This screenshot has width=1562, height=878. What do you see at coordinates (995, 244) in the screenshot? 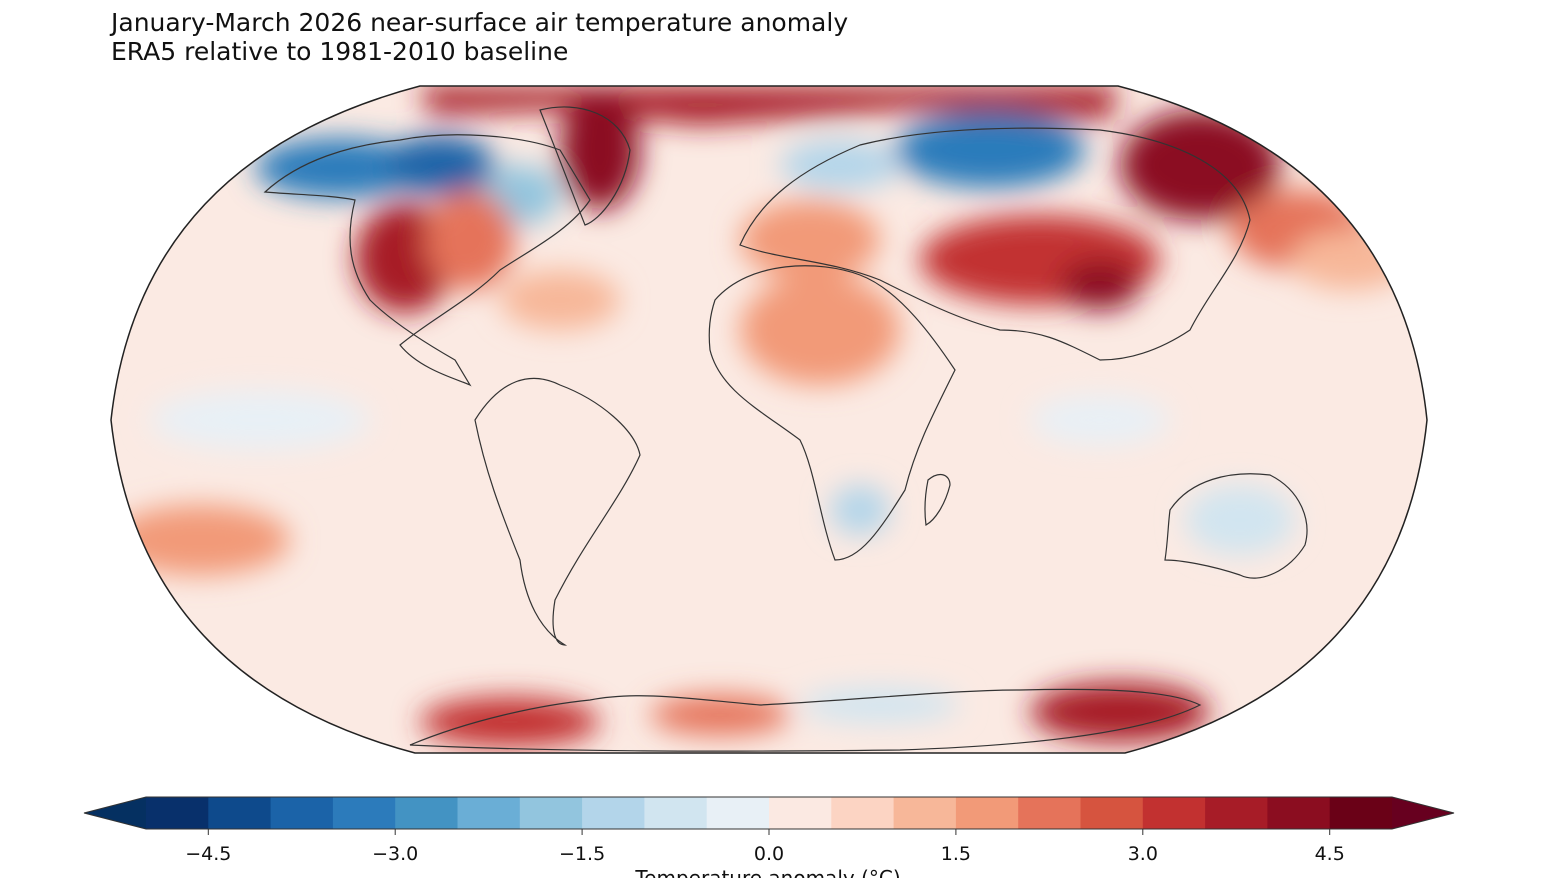
I see `eurasia-outline` at bounding box center [995, 244].